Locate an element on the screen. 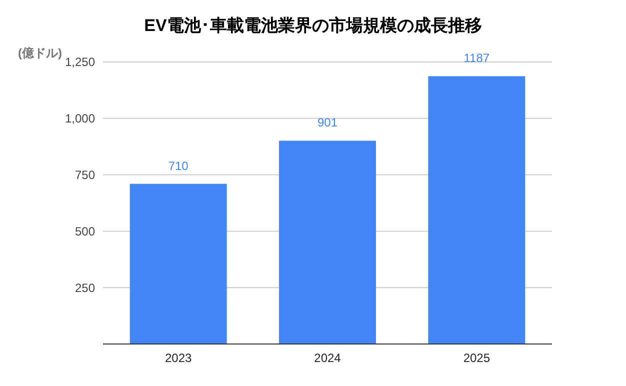 This screenshot has height=386, width=626. x-tick-label: 2024 is located at coordinates (328, 358).